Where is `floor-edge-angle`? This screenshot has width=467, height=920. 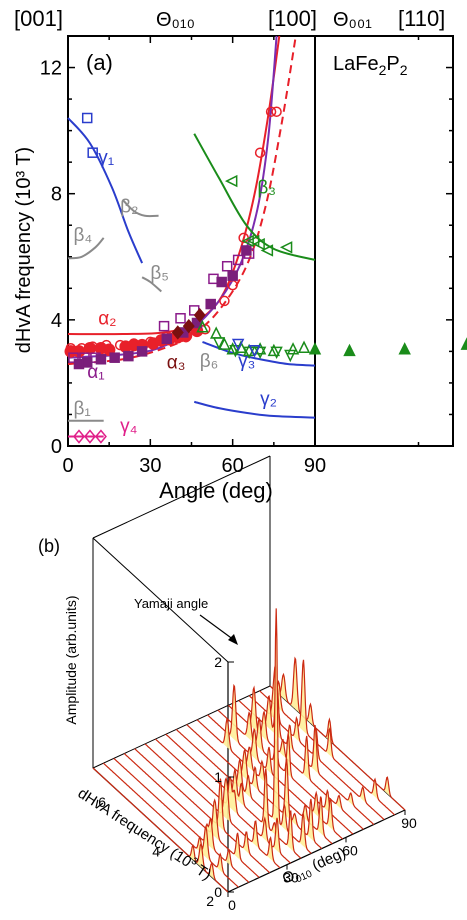 floor-edge-angle is located at coordinates (316, 851).